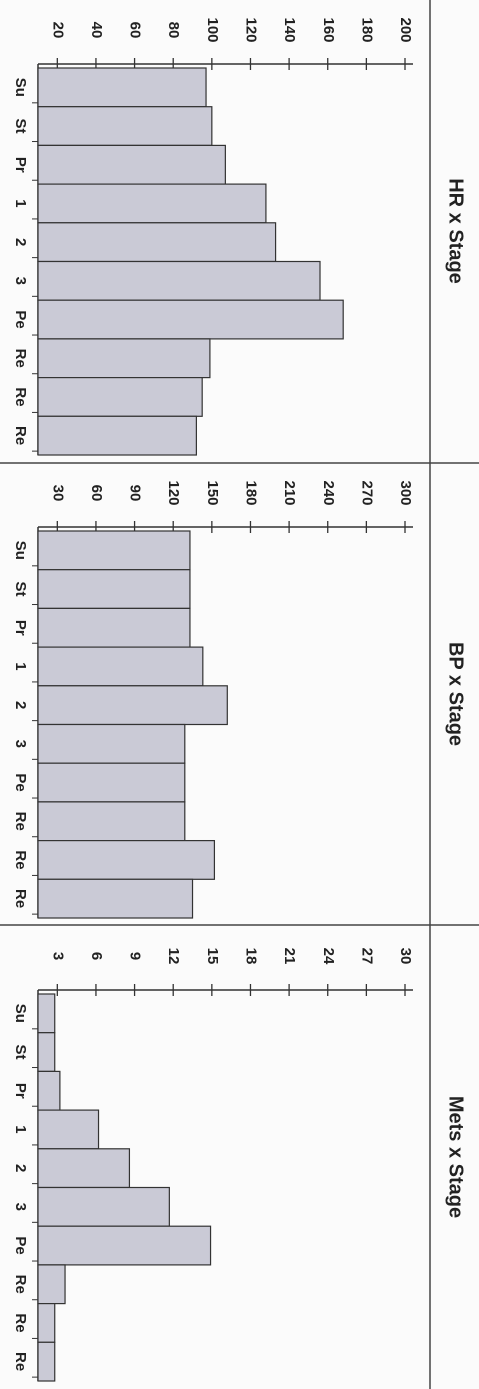 The width and height of the screenshot is (479, 1389). Describe the element at coordinates (57, 30) in the screenshot. I see `y-tick-label: 20` at that location.